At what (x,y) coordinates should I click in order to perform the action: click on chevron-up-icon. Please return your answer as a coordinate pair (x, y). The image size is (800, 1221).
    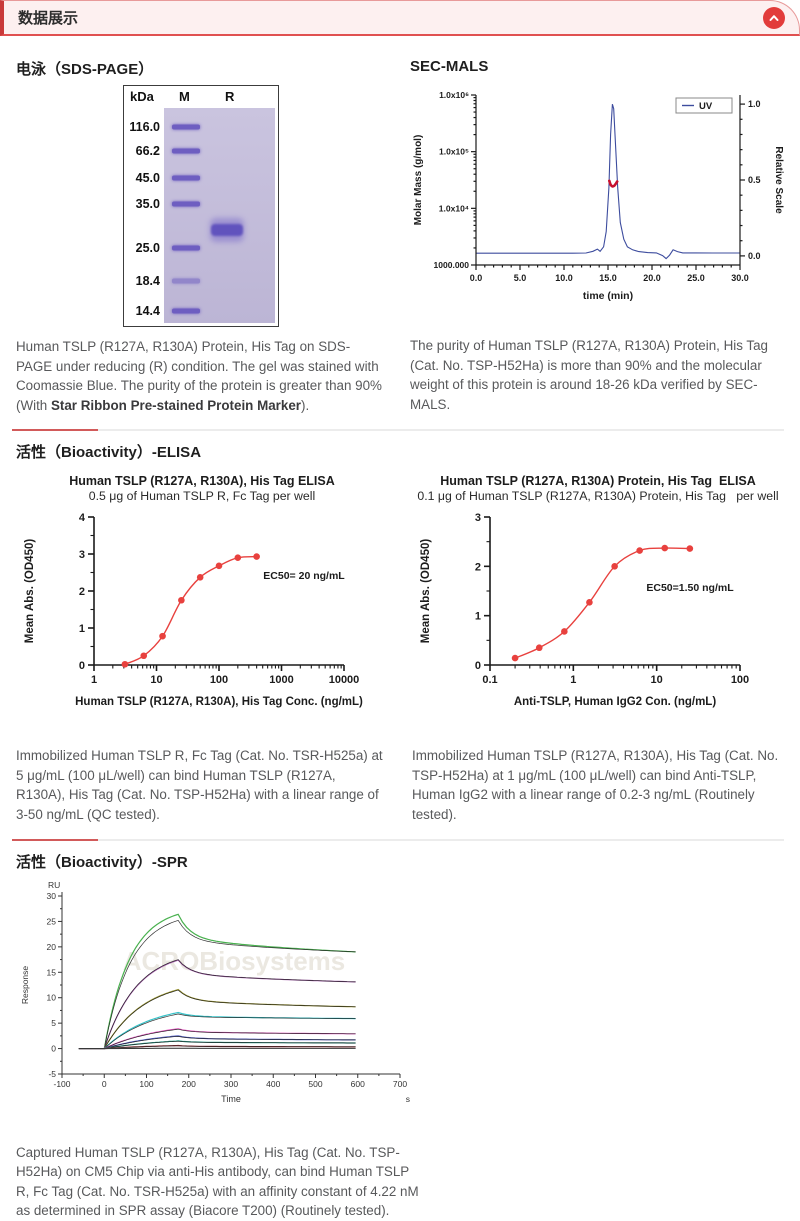
    Looking at the image, I should click on (774, 17).